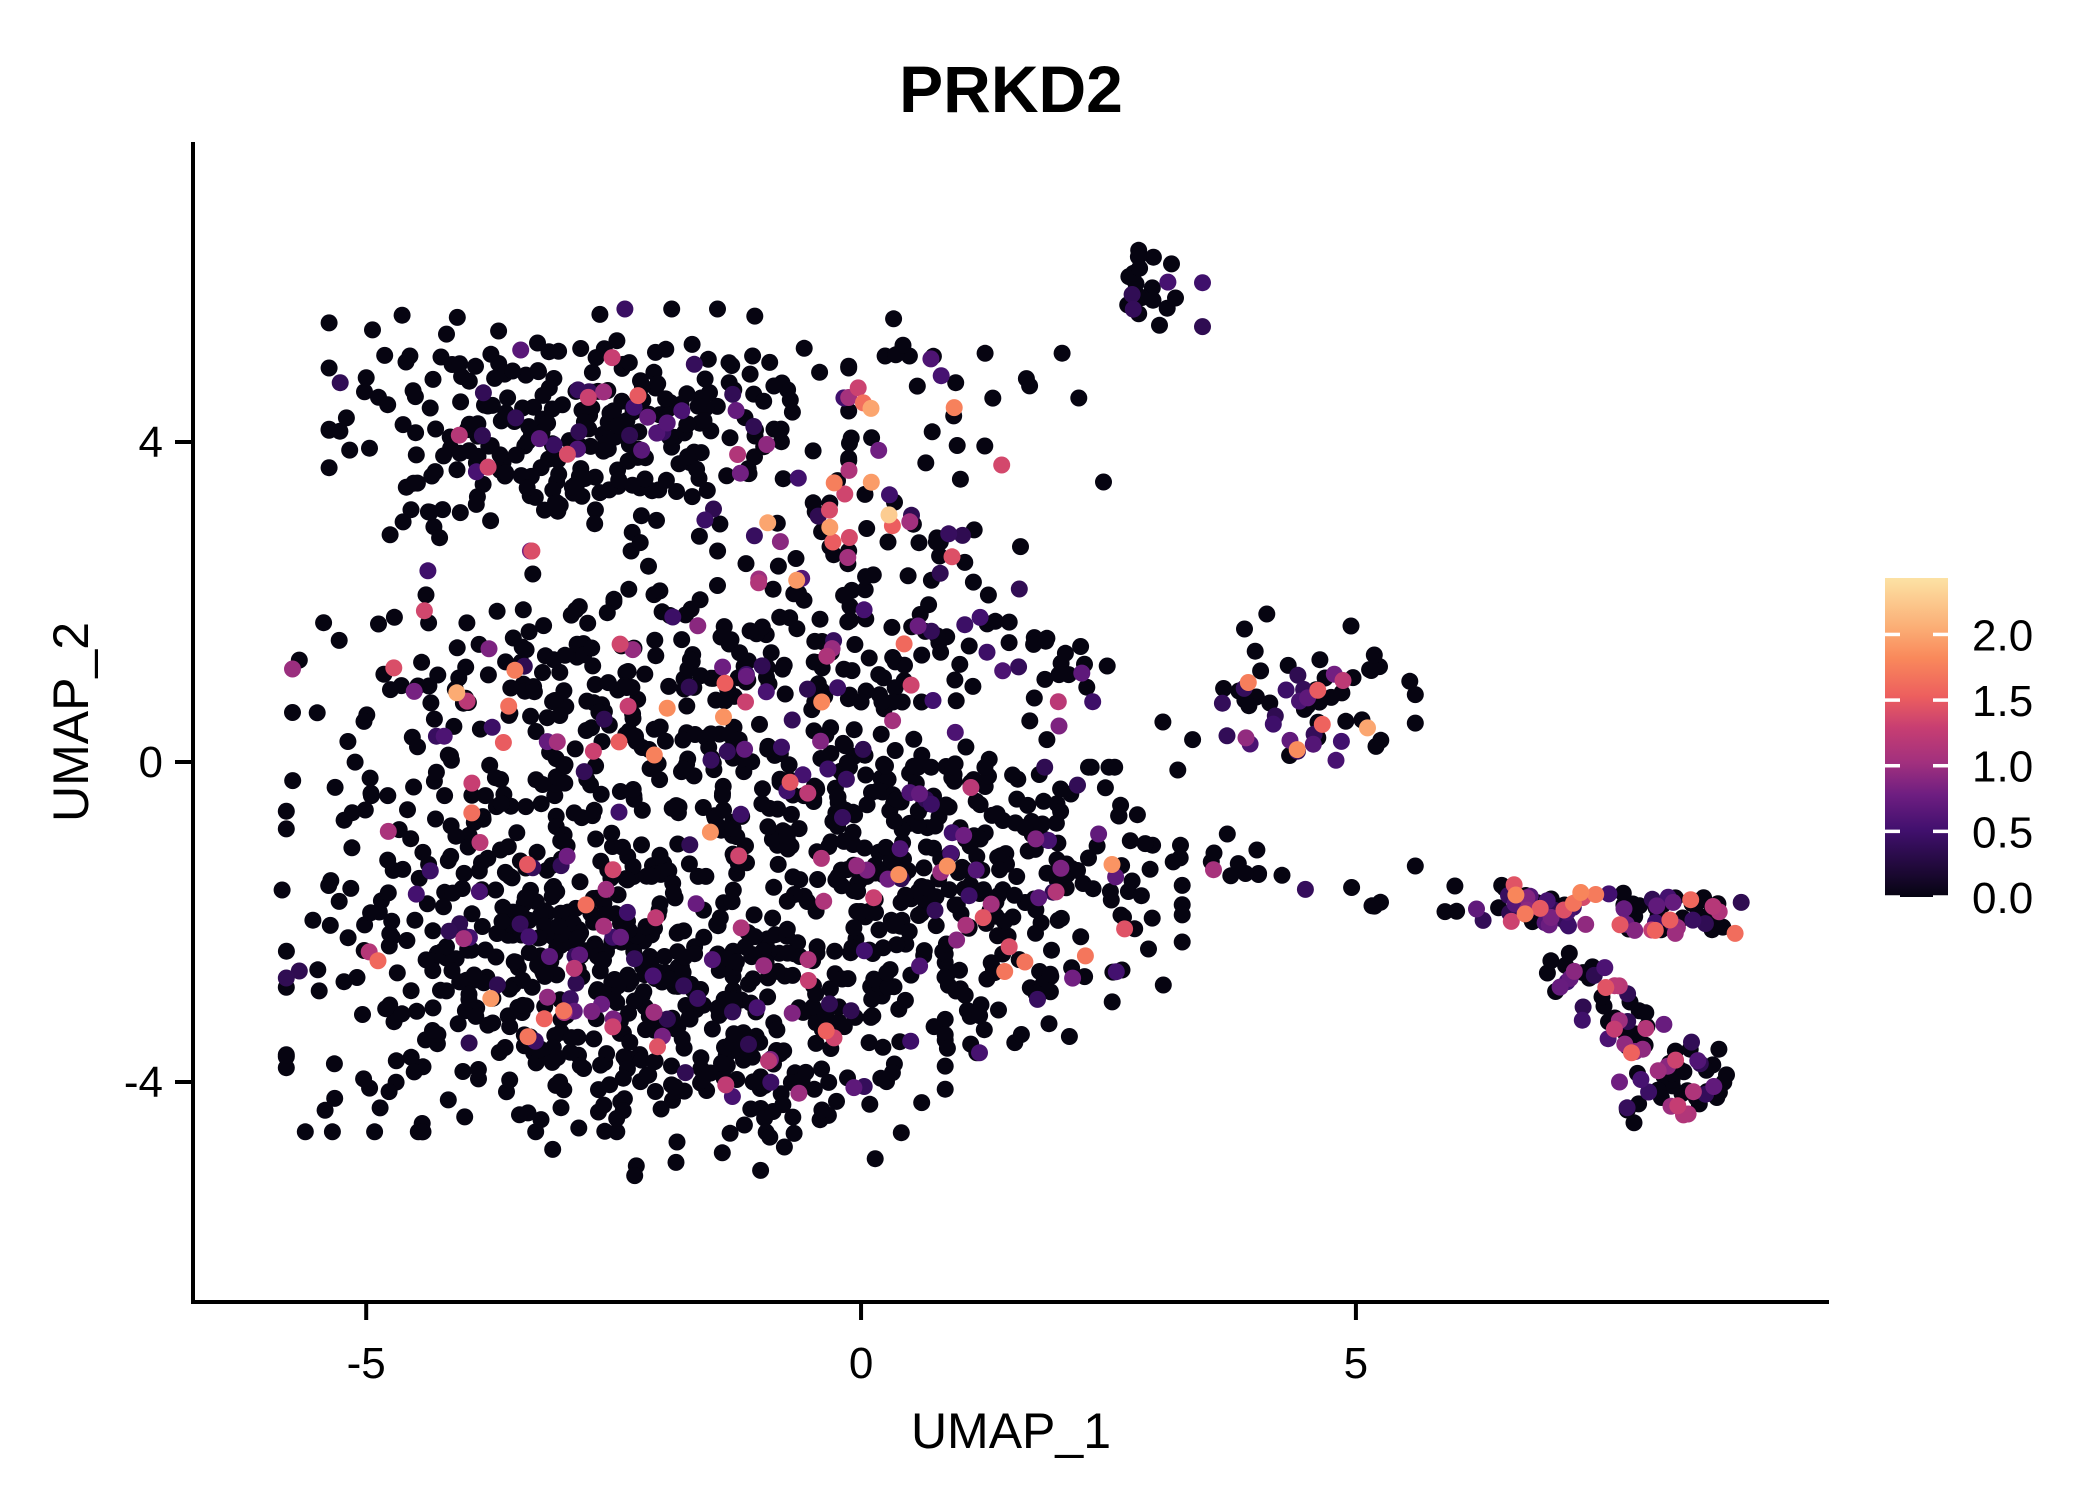 This screenshot has height=1500, width=2100. I want to click on legend-label-0.5: 0.5, so click(2002, 832).